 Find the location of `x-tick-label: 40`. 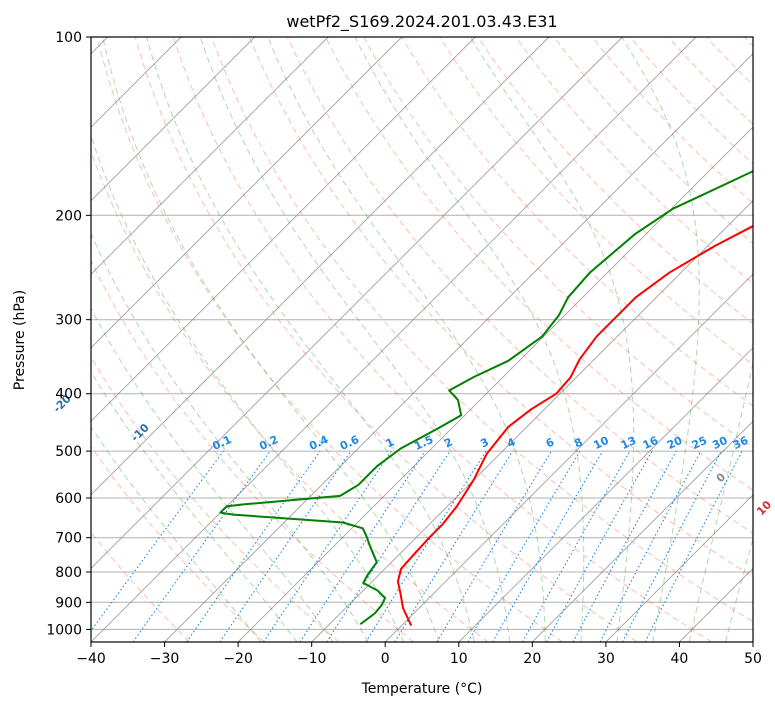

x-tick-label: 40 is located at coordinates (680, 659).